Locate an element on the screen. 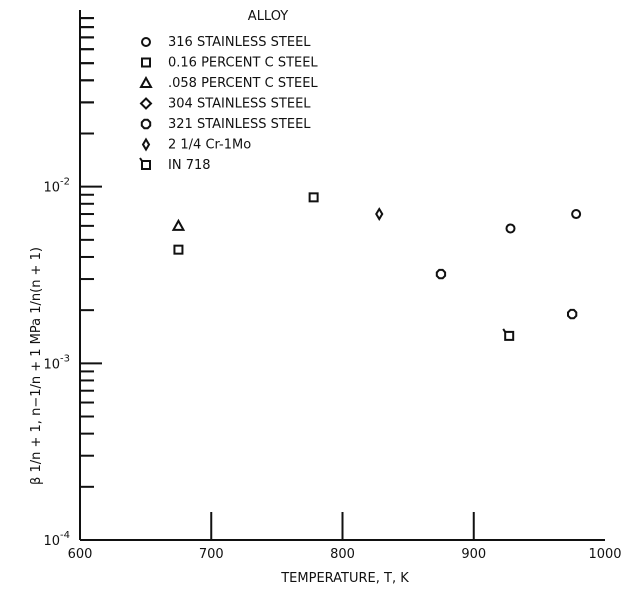 Image resolution: width=624 pixels, height=590 pixels. x-tick-label: 800 is located at coordinates (342, 554).